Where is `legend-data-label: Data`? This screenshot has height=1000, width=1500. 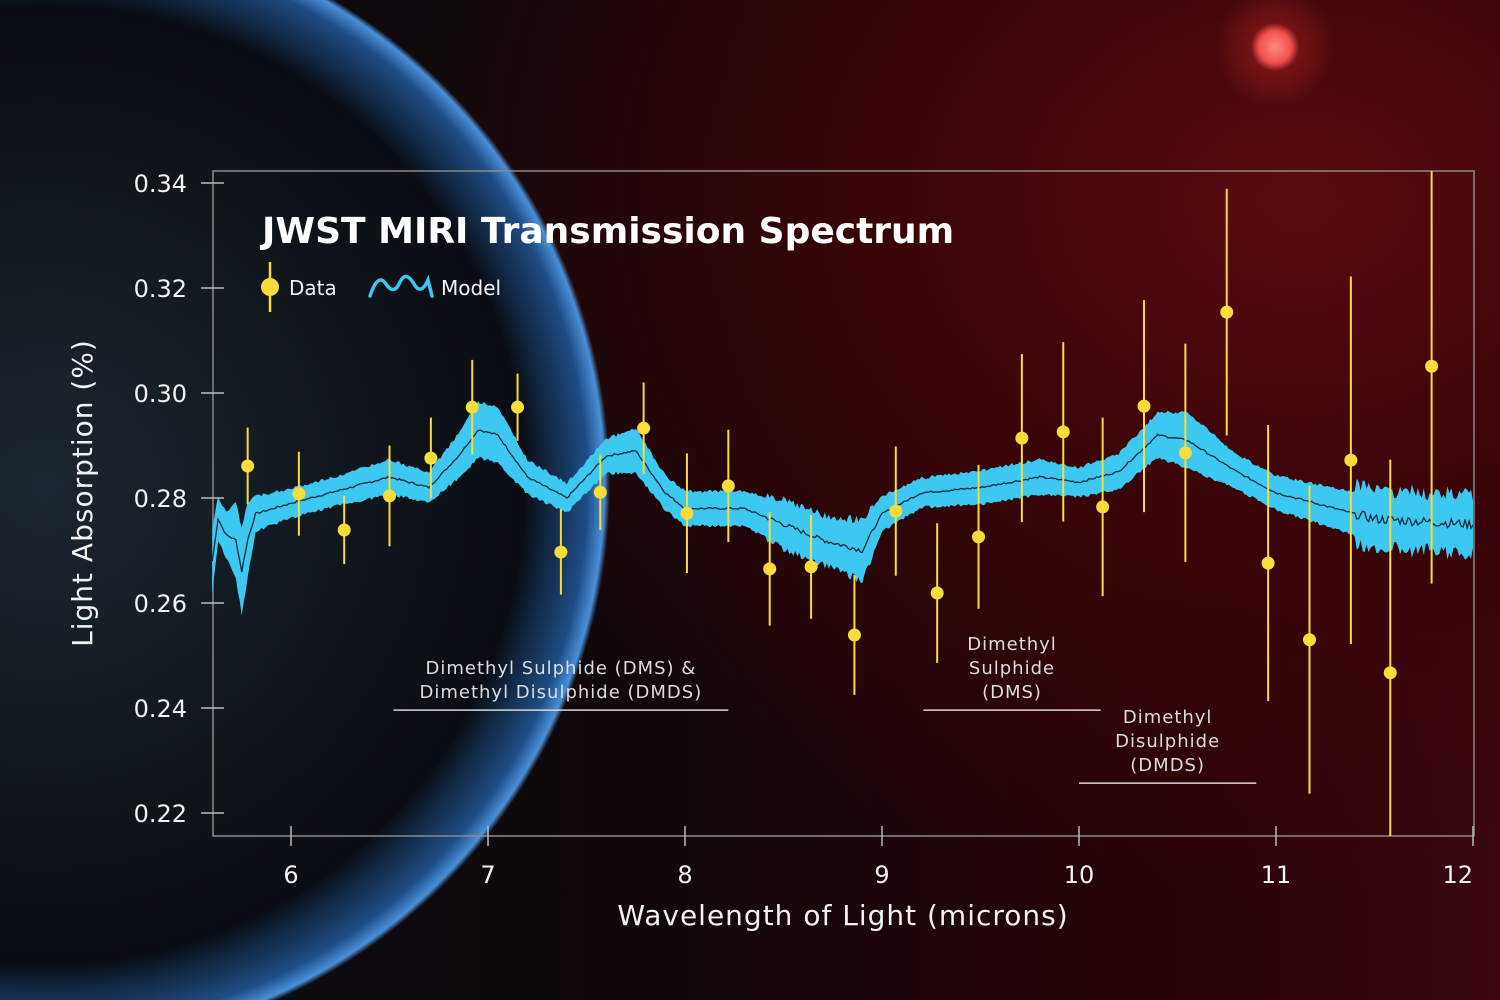
legend-data-label: Data is located at coordinates (313, 288).